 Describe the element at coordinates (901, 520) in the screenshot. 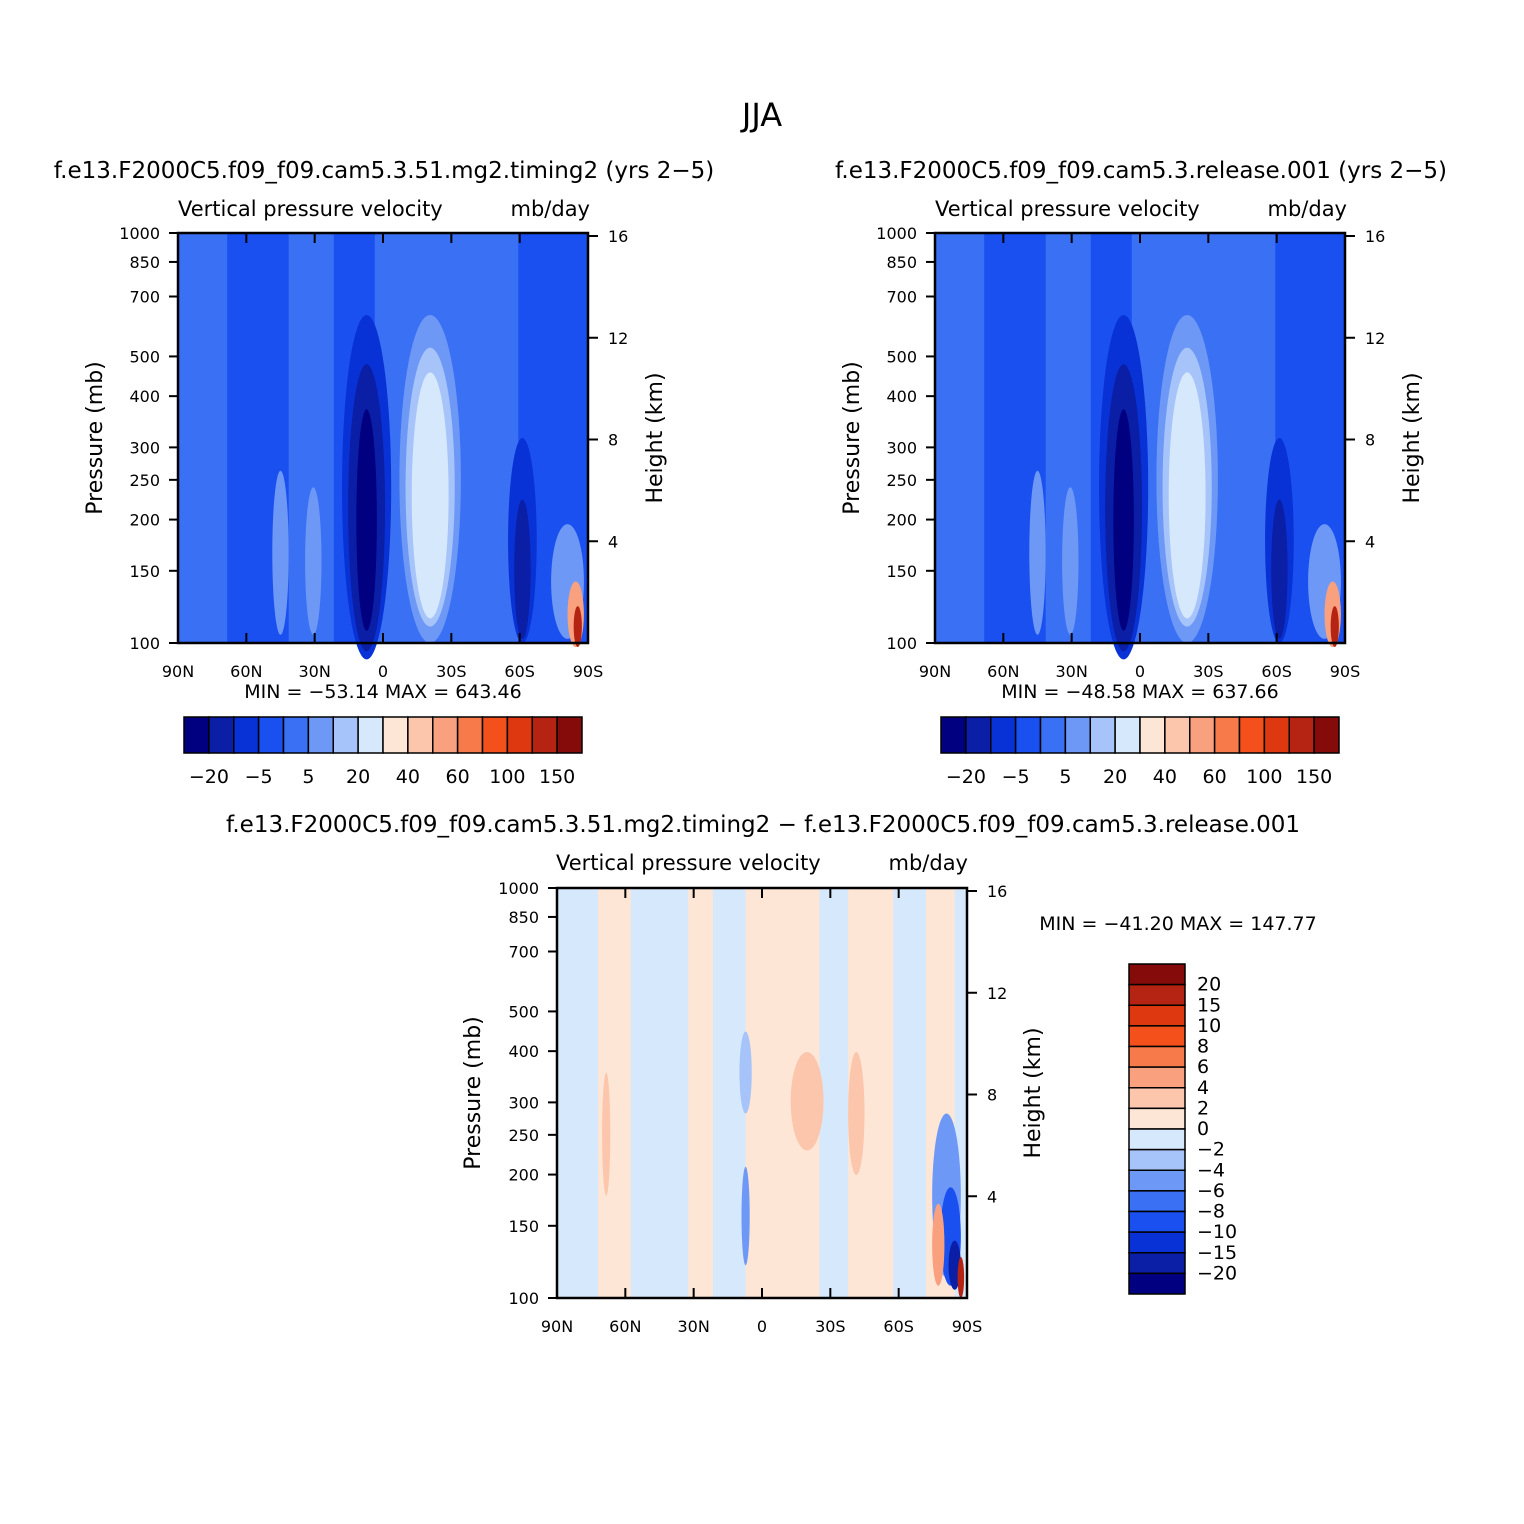

I see `y-tick-label: 200` at that location.